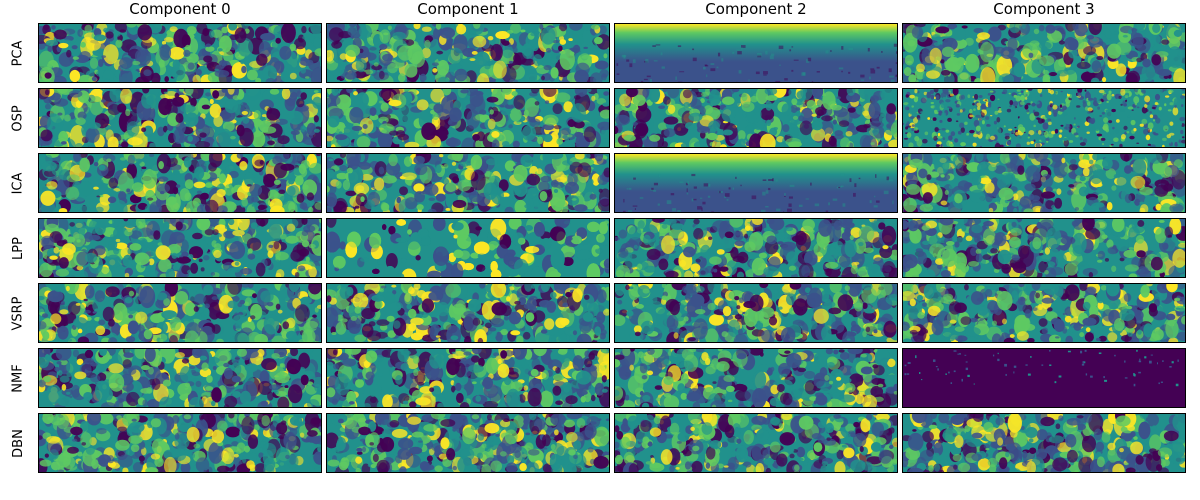 This screenshot has height=500, width=1200. What do you see at coordinates (18, 378) in the screenshot?
I see `row-label-nmf: NMF` at bounding box center [18, 378].